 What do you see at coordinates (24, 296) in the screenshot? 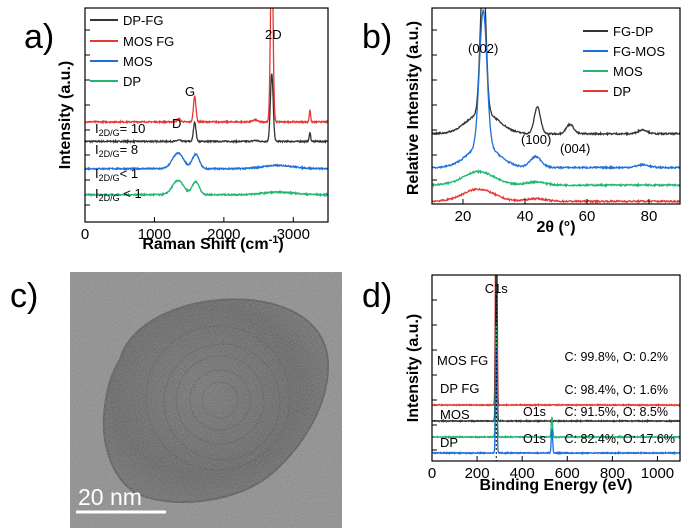
I see `panel-c-label: c)` at bounding box center [24, 296].